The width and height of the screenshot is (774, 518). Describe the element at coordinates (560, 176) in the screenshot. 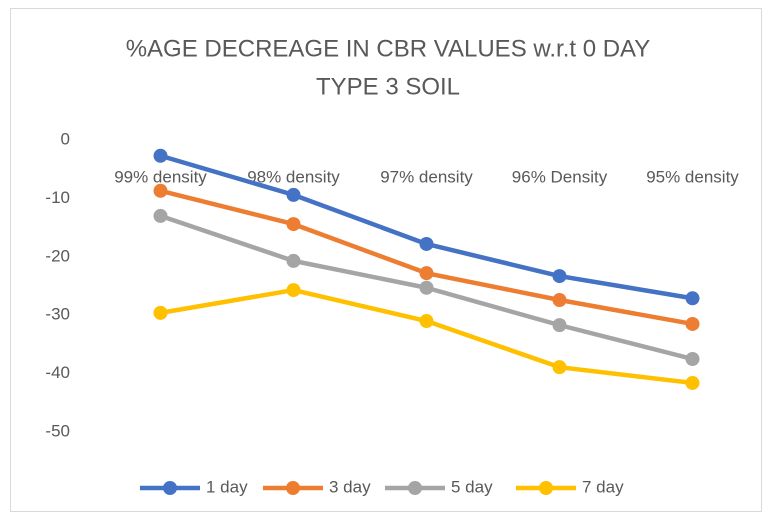

I see `x-tick-label: 96% Density` at that location.